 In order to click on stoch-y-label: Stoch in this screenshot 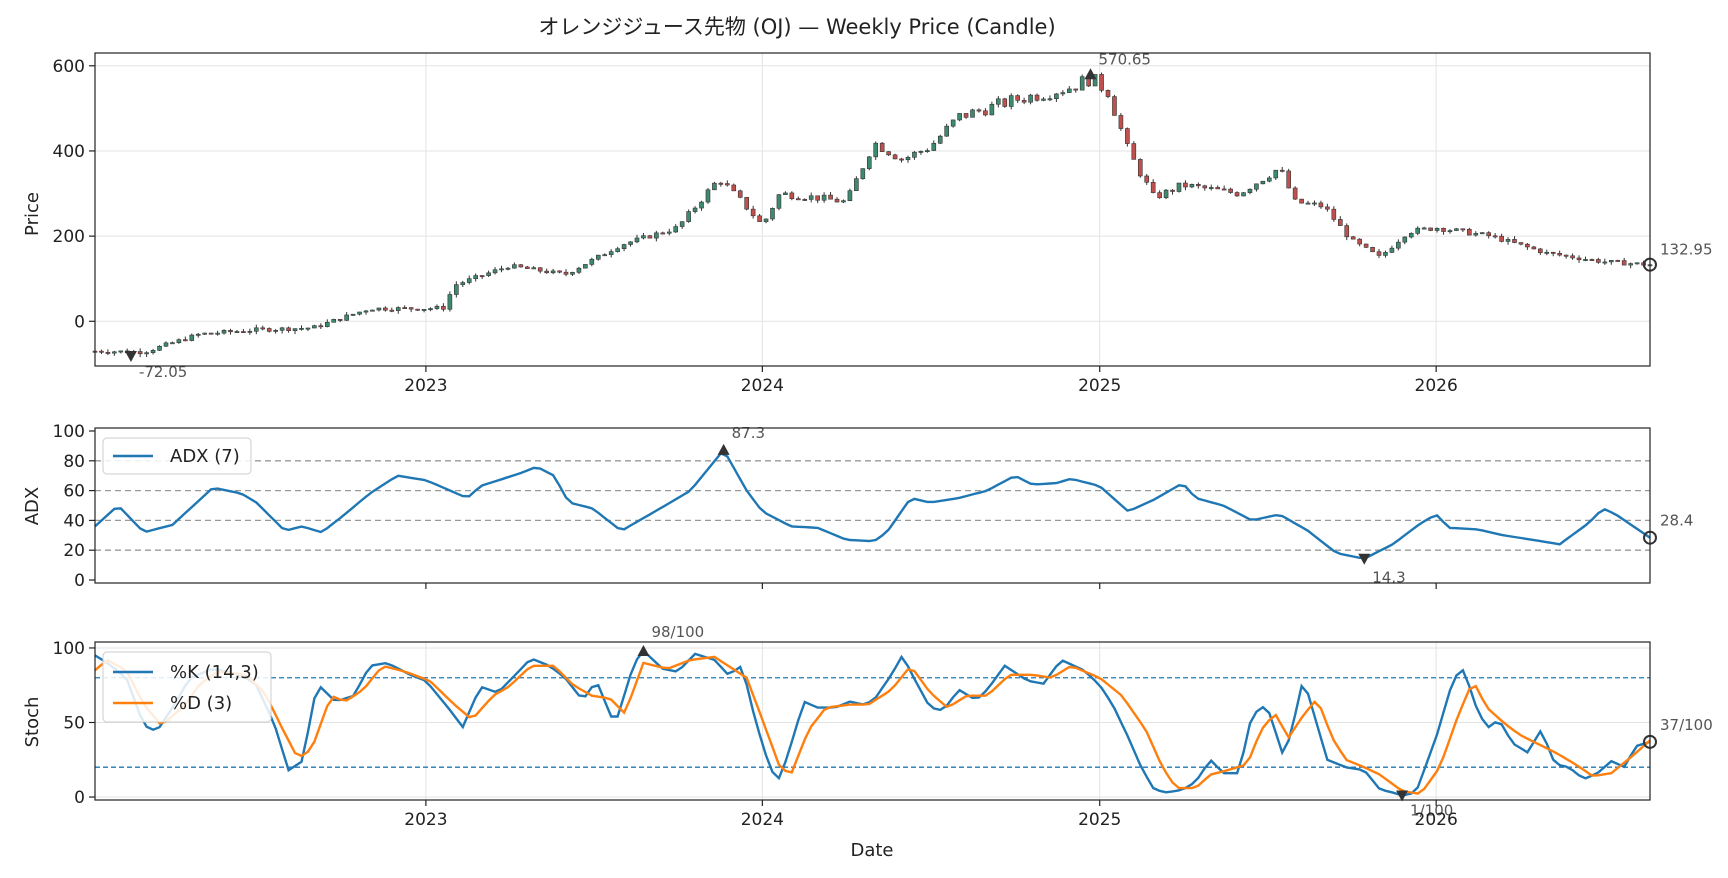, I will do `click(32, 722)`.